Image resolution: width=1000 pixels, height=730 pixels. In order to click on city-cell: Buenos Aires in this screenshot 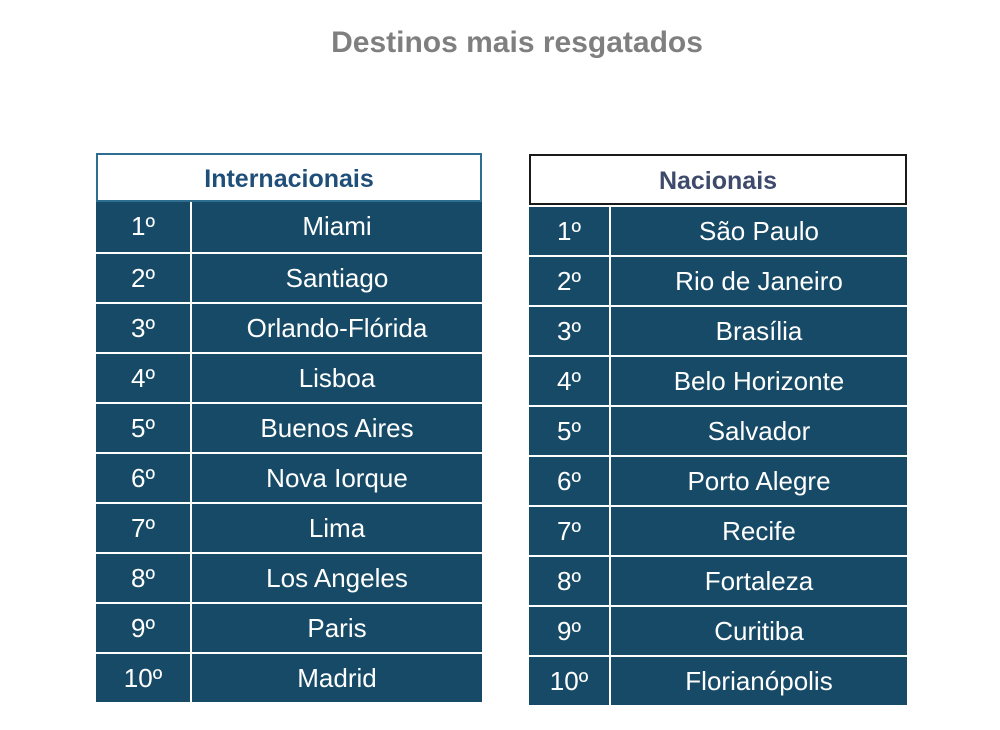, I will do `click(337, 428)`.